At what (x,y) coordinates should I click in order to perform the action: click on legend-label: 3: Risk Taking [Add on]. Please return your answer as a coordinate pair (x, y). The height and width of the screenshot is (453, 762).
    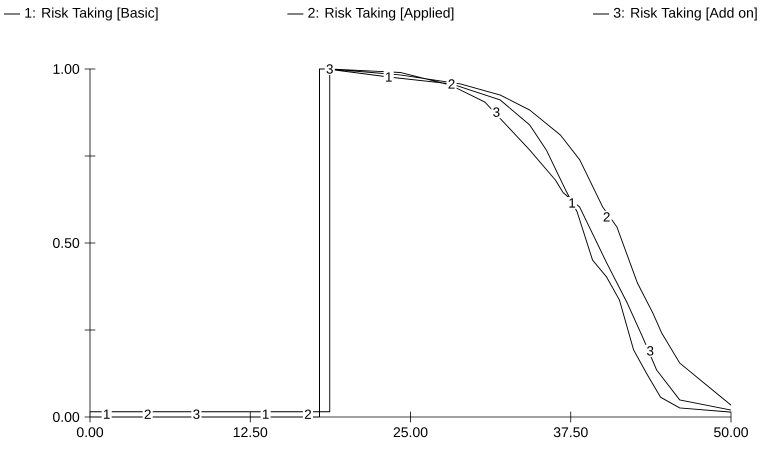
    Looking at the image, I should click on (685, 14).